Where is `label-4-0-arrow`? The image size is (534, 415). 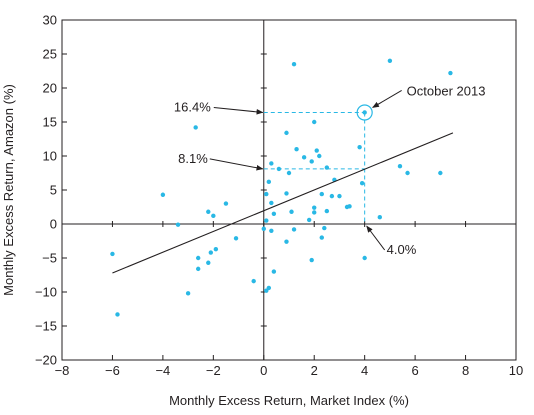
label-4-0-arrow is located at coordinates (376, 238).